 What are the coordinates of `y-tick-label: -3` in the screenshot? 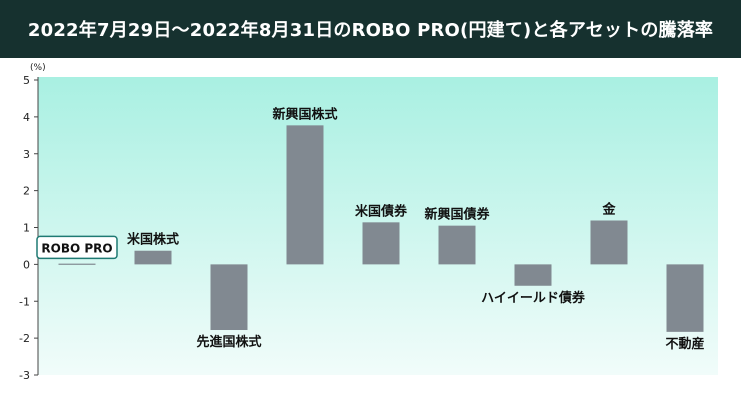 It's located at (24, 375).